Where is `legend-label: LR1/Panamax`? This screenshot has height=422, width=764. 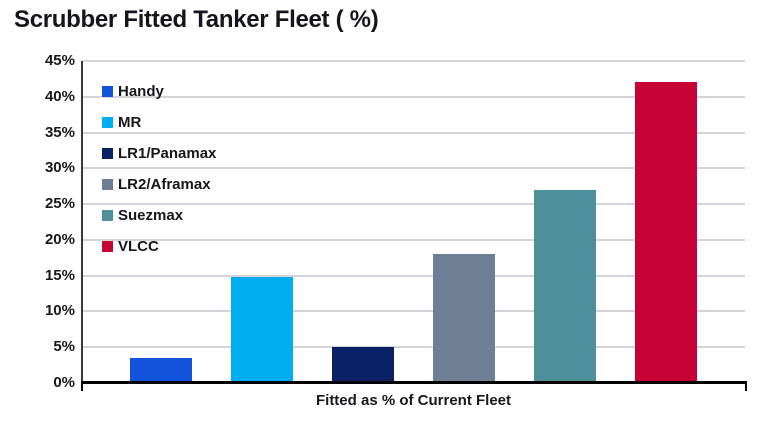 legend-label: LR1/Panamax is located at coordinates (167, 153).